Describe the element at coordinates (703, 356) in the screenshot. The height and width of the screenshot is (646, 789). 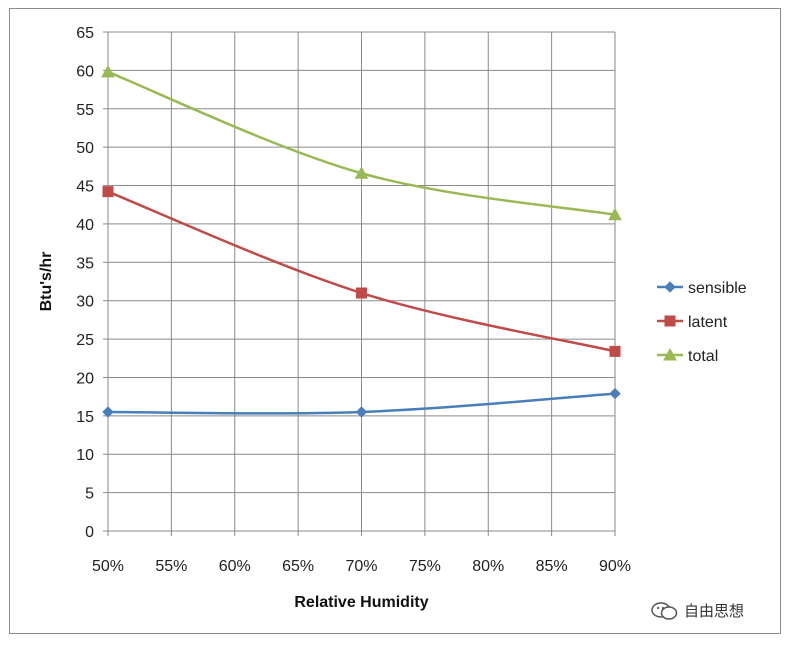
I see `legend-label-total: total` at that location.